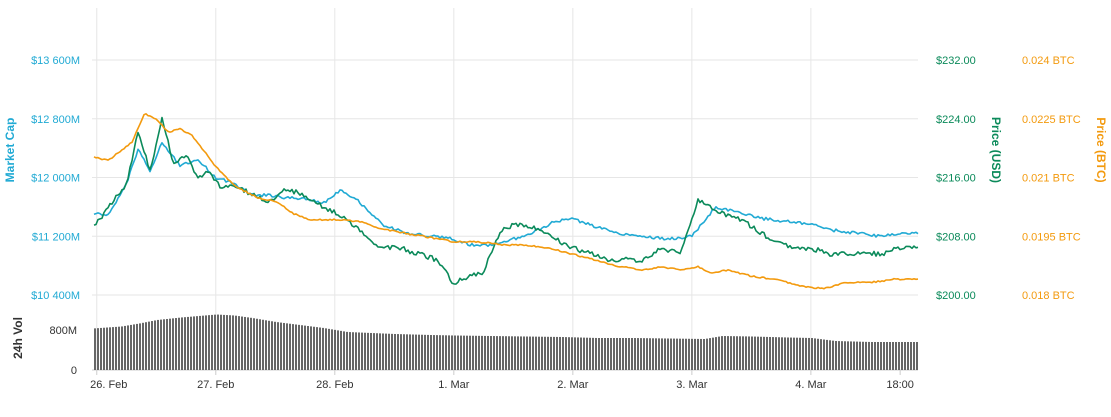 The height and width of the screenshot is (417, 1111). I want to click on price-btc-tick-label: 0.0225 BTC, so click(1051, 120).